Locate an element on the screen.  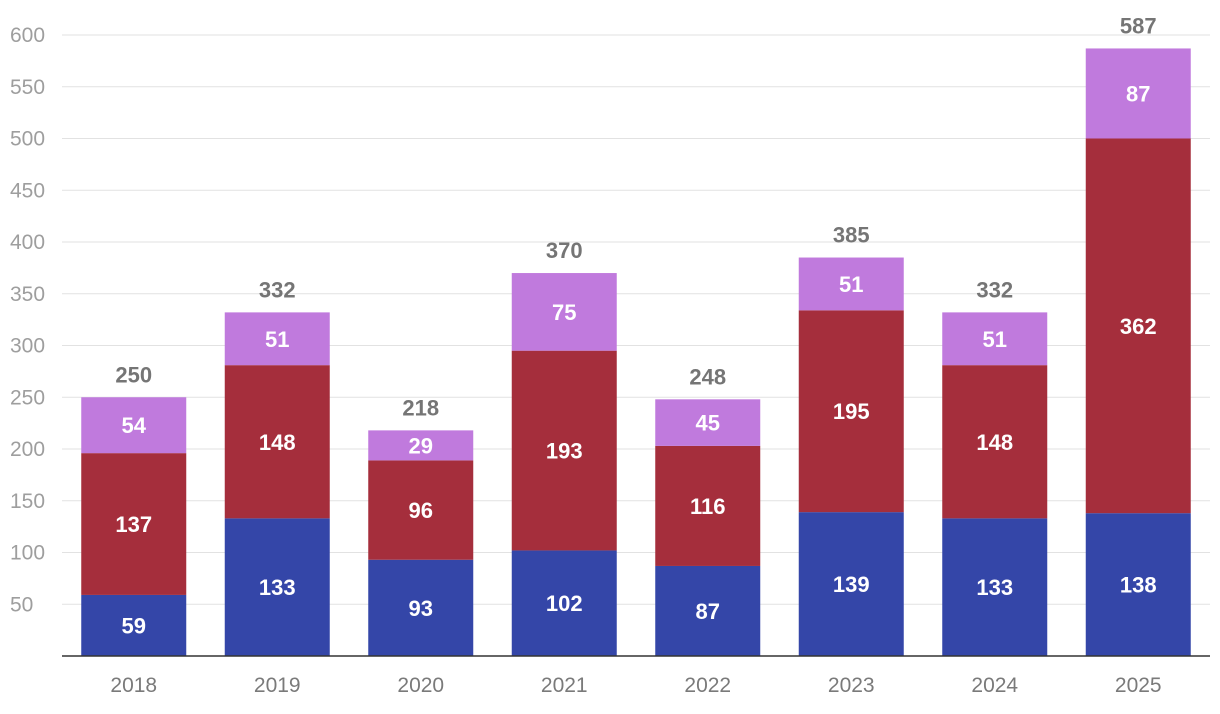
segment-value-label: 45 is located at coordinates (708, 423).